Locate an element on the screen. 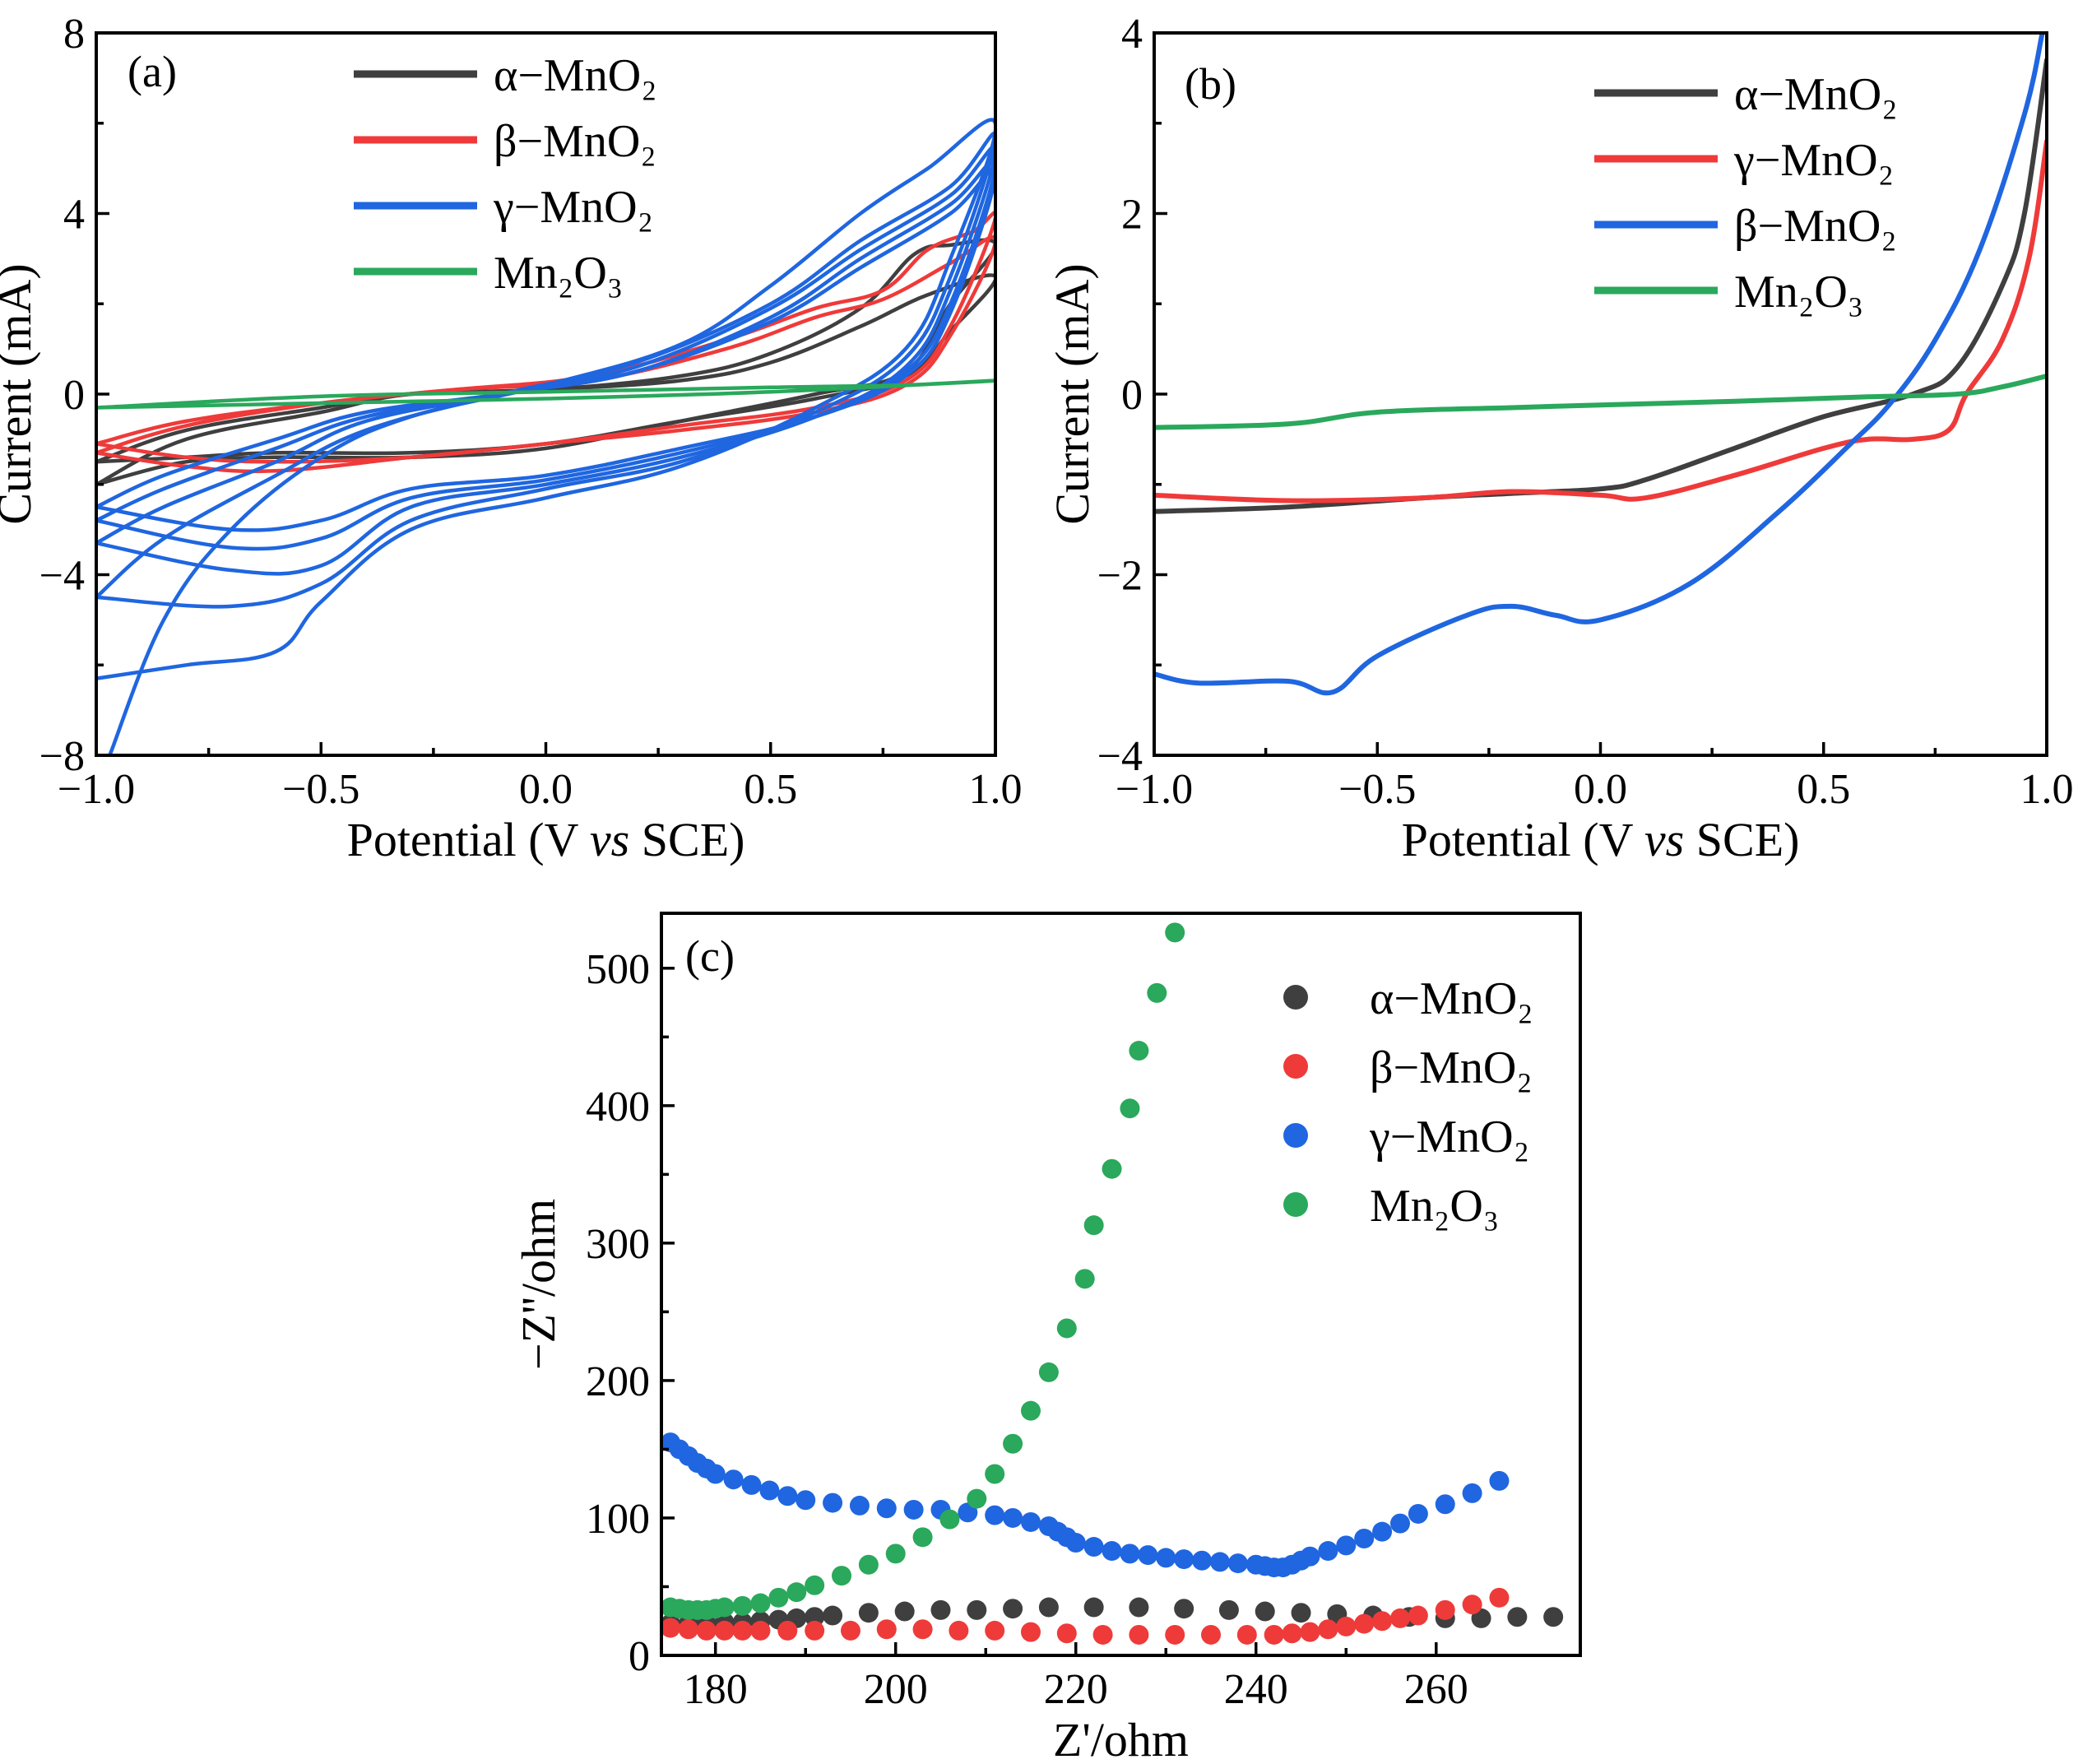 Image resolution: width=2092 pixels, height=1764 pixels. x-tick-label: 1.0 is located at coordinates (2047, 789).